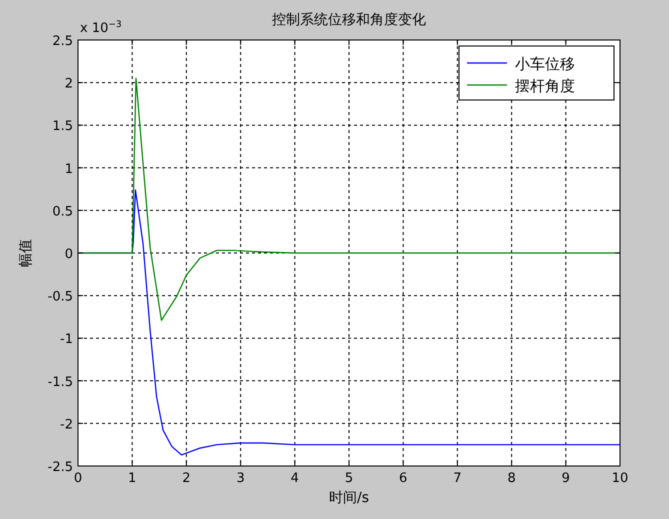 The image size is (669, 519). Describe the element at coordinates (349, 478) in the screenshot. I see `x-tick-label: 5` at that location.